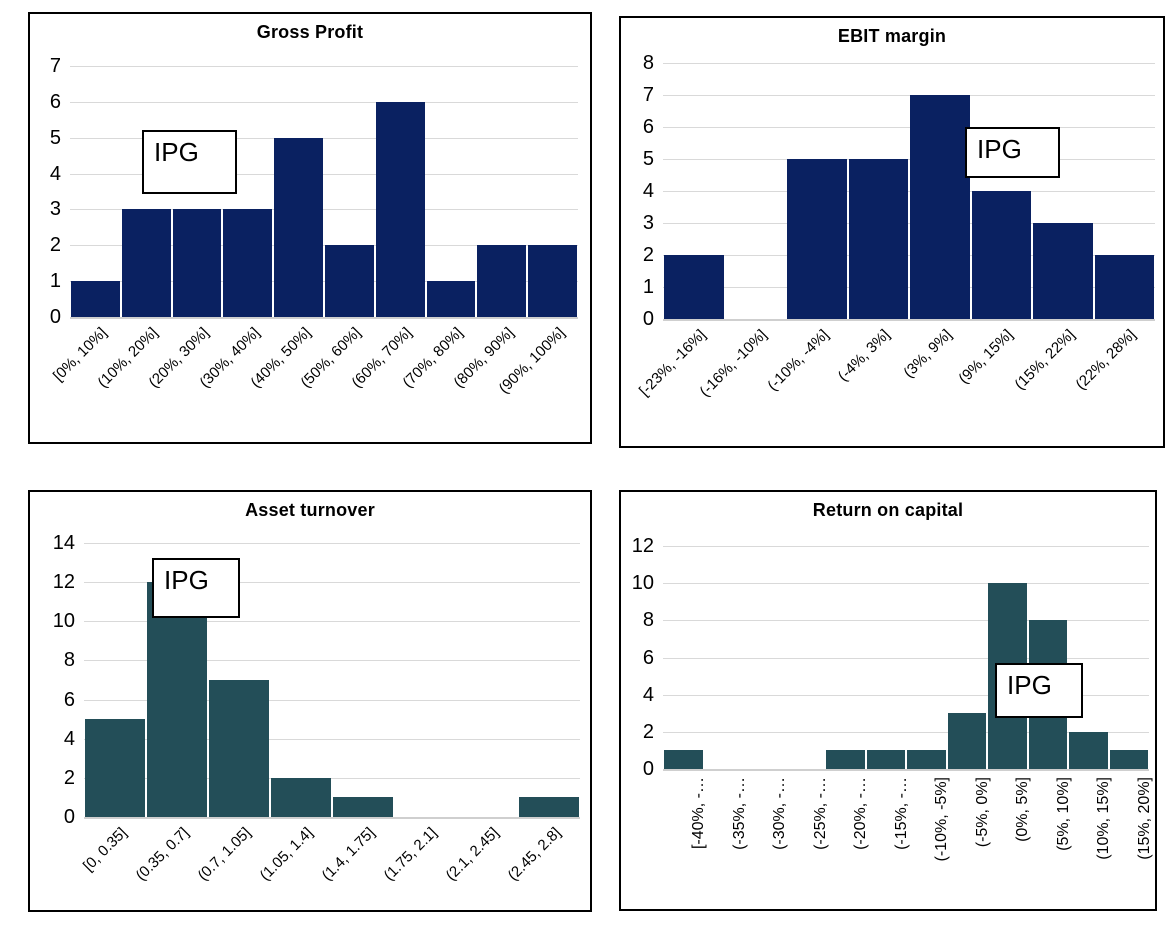  Describe the element at coordinates (928, 354) in the screenshot. I see `x-tick-label: (3%, 9%]` at that location.